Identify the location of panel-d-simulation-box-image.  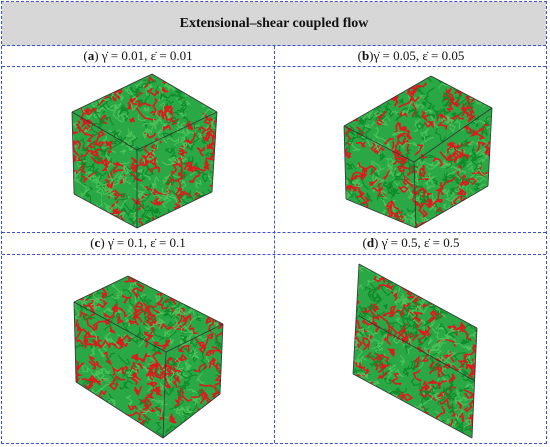
(415, 351).